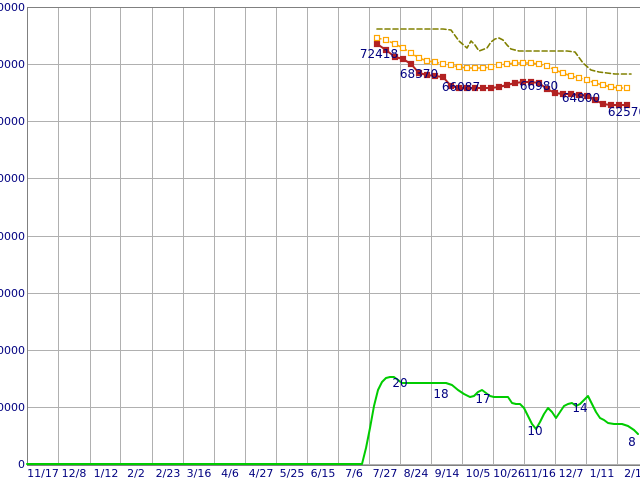  Describe the element at coordinates (74, 473) in the screenshot. I see `x-tick-label: 12/8` at that location.